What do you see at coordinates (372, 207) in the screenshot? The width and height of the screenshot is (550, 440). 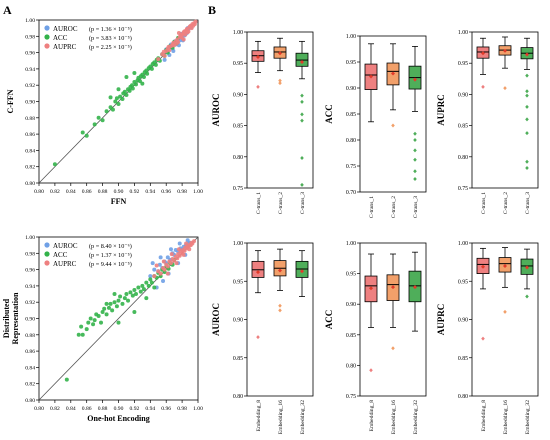 I see `x-tick-label: C-trans_1` at bounding box center [372, 207].